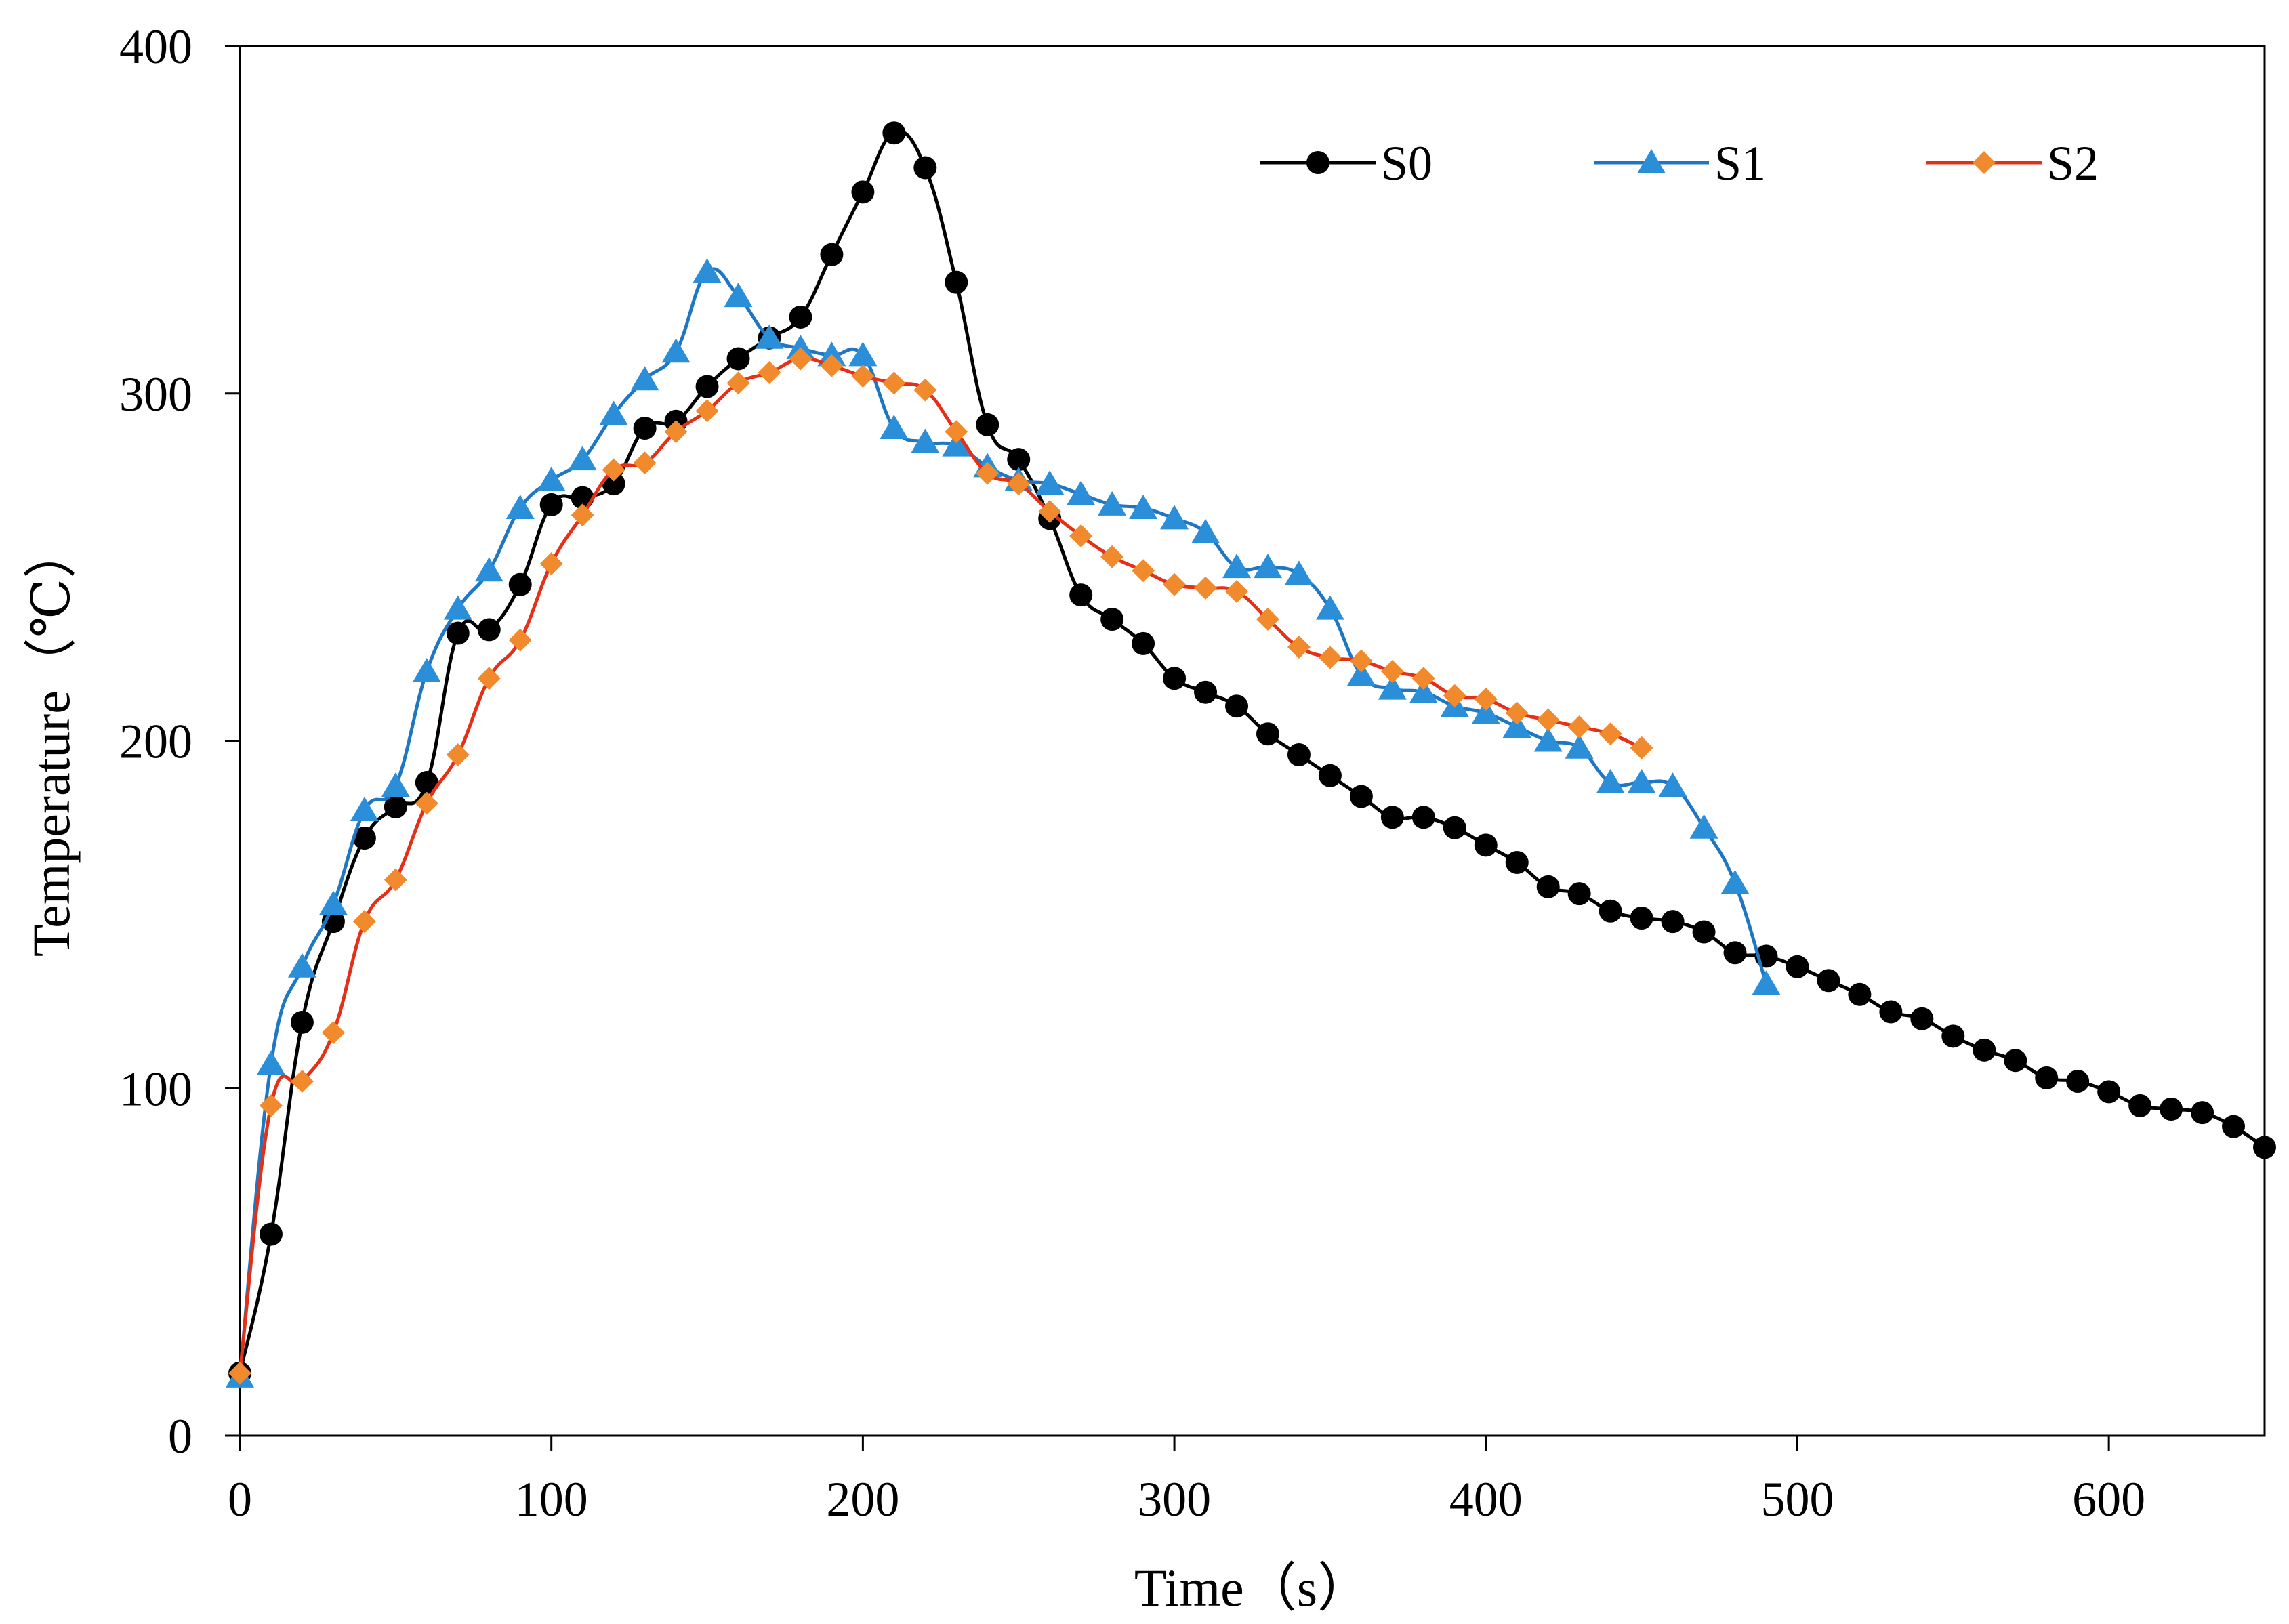 This screenshot has width=2289, height=1624. Describe the element at coordinates (1346, 163) in the screenshot. I see `legend-item-s0: S0` at that location.